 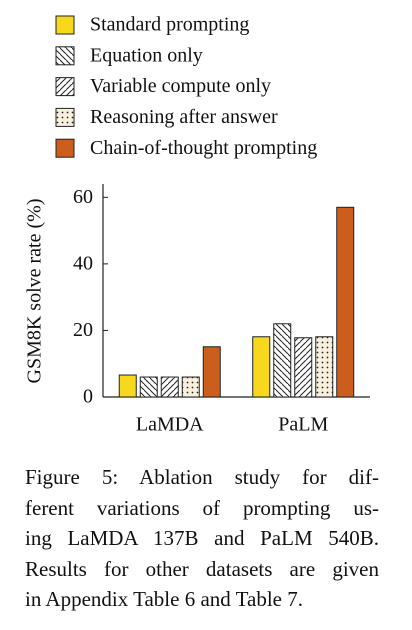 I want to click on y-tick-label: 60, so click(x=83, y=197).